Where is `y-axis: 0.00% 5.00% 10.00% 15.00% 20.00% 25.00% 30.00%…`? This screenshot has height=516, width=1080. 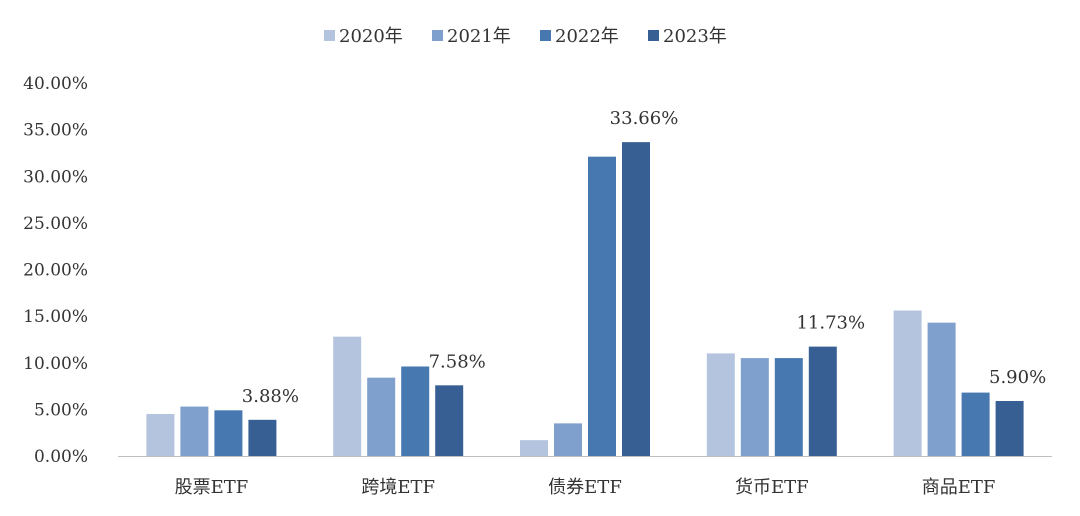 y-axis: 0.00% 5.00% 10.00% 15.00% 20.00% 25.00% 30.00%… is located at coordinates (55, 270).